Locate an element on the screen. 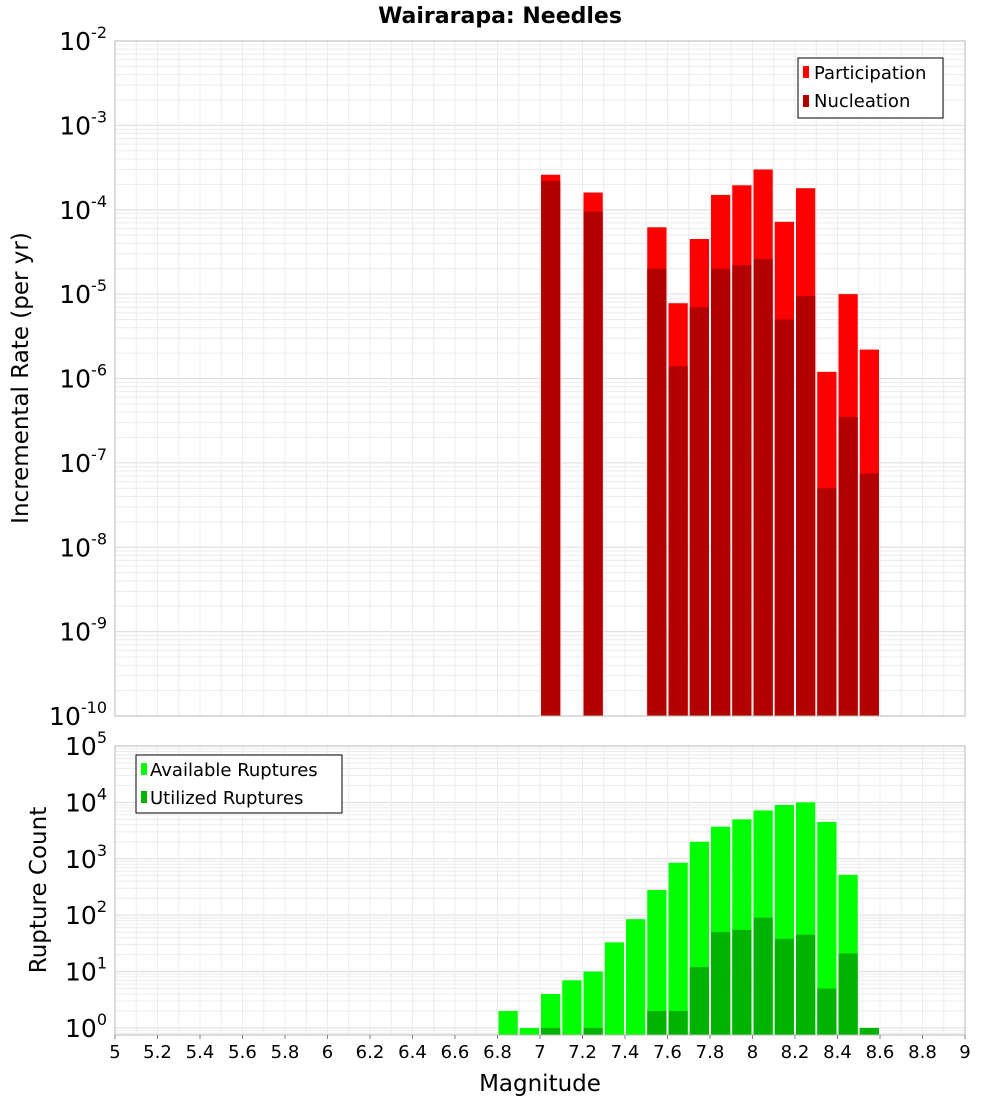 Image resolution: width=1000 pixels, height=1100 pixels. legend-label-available: Available Ruptures is located at coordinates (234, 770).